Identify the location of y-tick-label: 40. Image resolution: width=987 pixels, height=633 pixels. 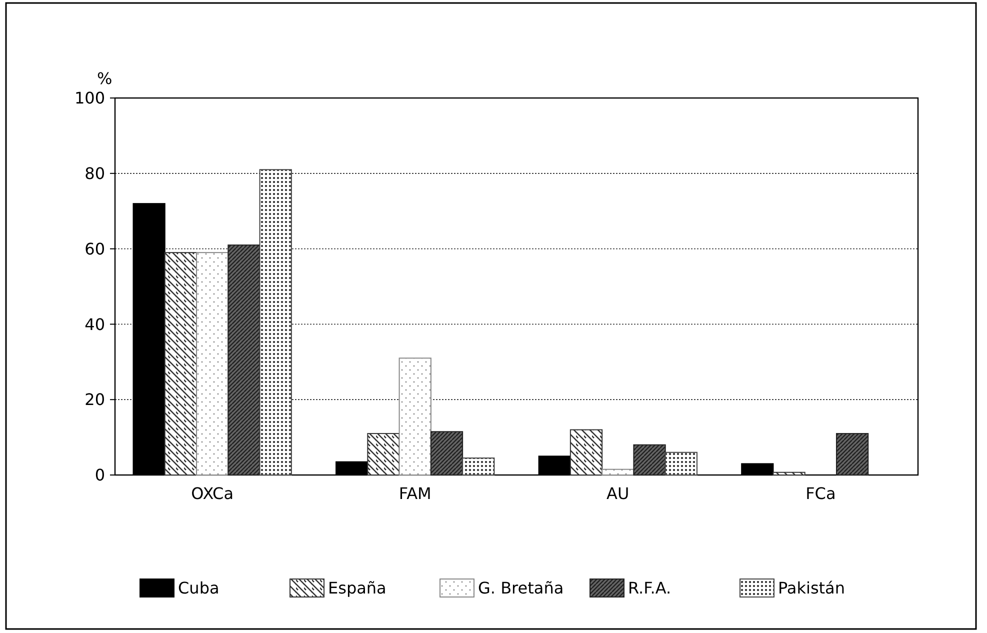
(94, 324).